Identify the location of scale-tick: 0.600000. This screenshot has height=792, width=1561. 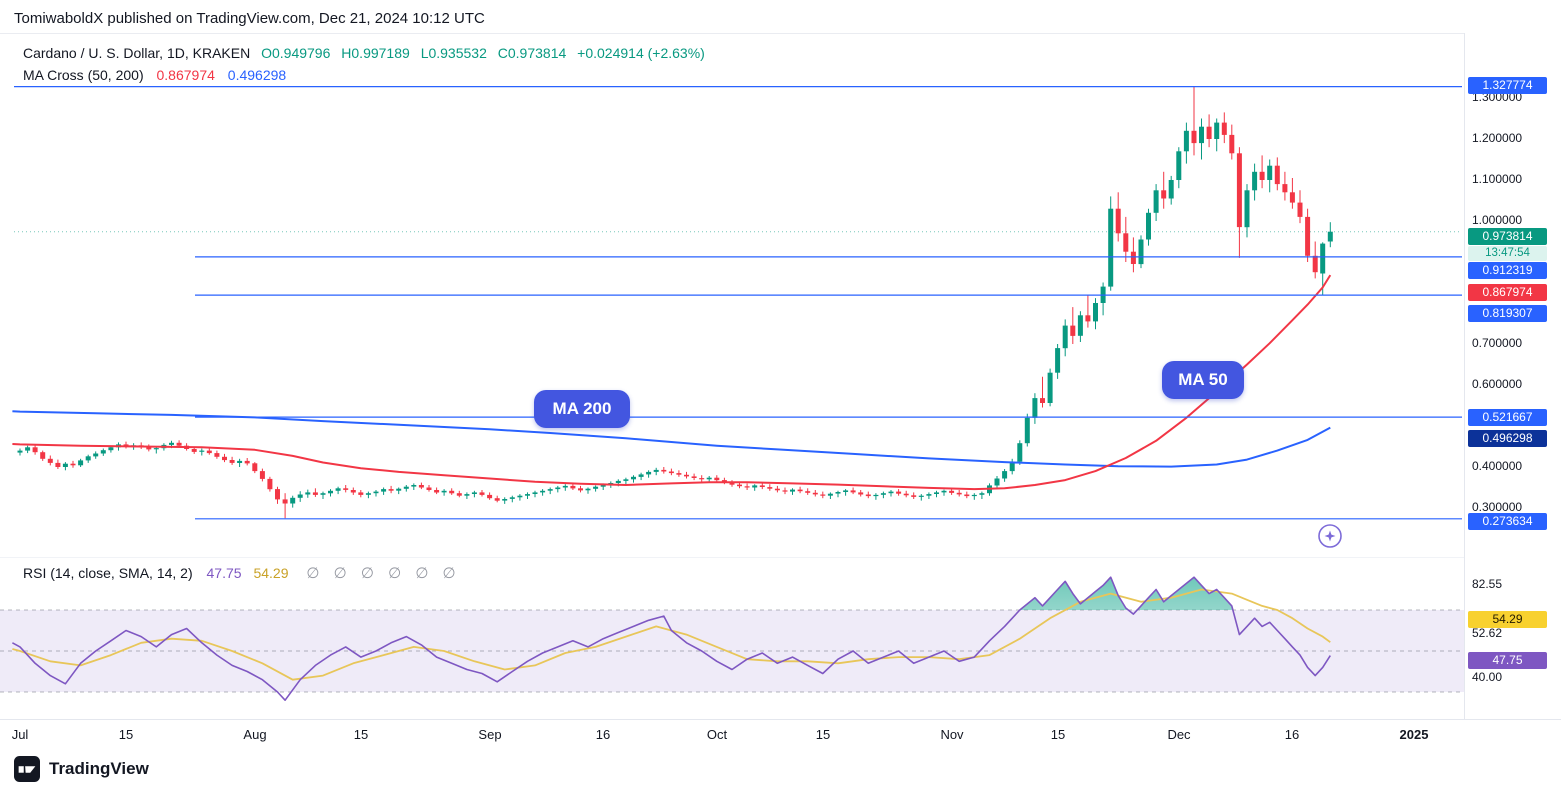
(1497, 384).